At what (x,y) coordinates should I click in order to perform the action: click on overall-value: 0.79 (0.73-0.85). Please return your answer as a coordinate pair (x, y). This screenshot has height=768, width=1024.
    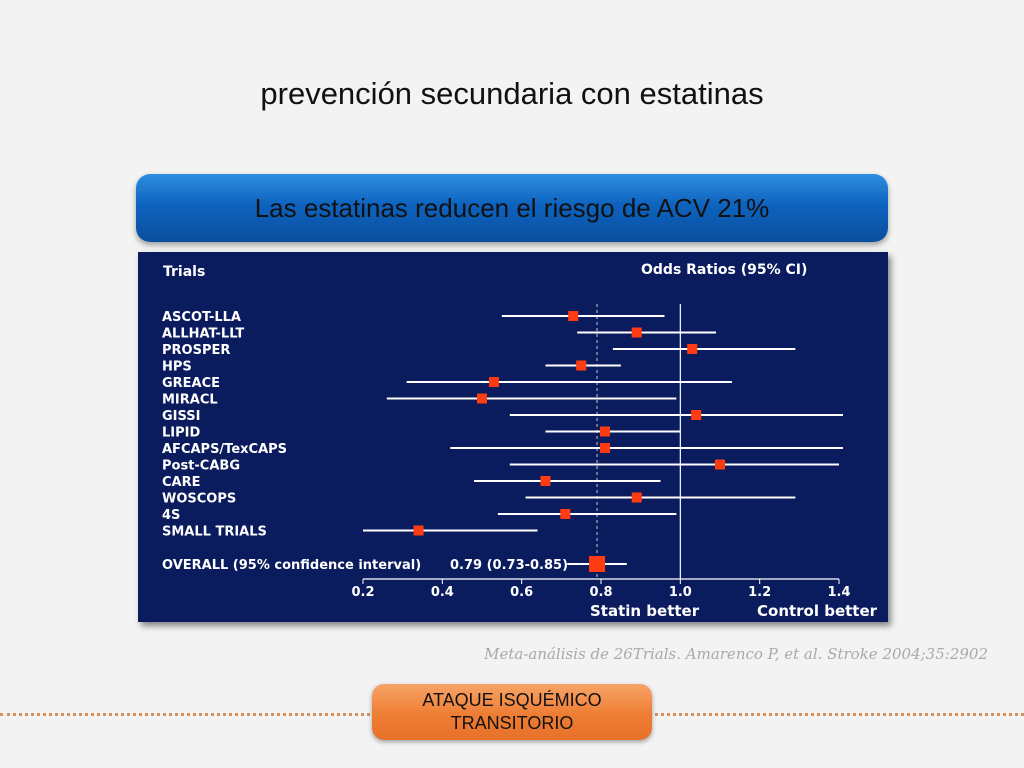
    Looking at the image, I should click on (509, 565).